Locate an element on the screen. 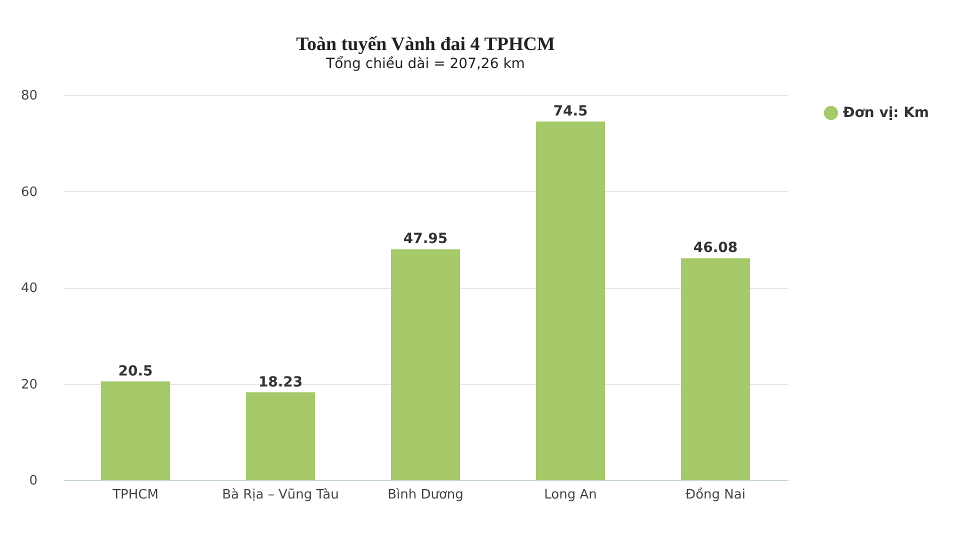 This screenshot has width=961, height=555. x-tick-label: Long An is located at coordinates (570, 495).